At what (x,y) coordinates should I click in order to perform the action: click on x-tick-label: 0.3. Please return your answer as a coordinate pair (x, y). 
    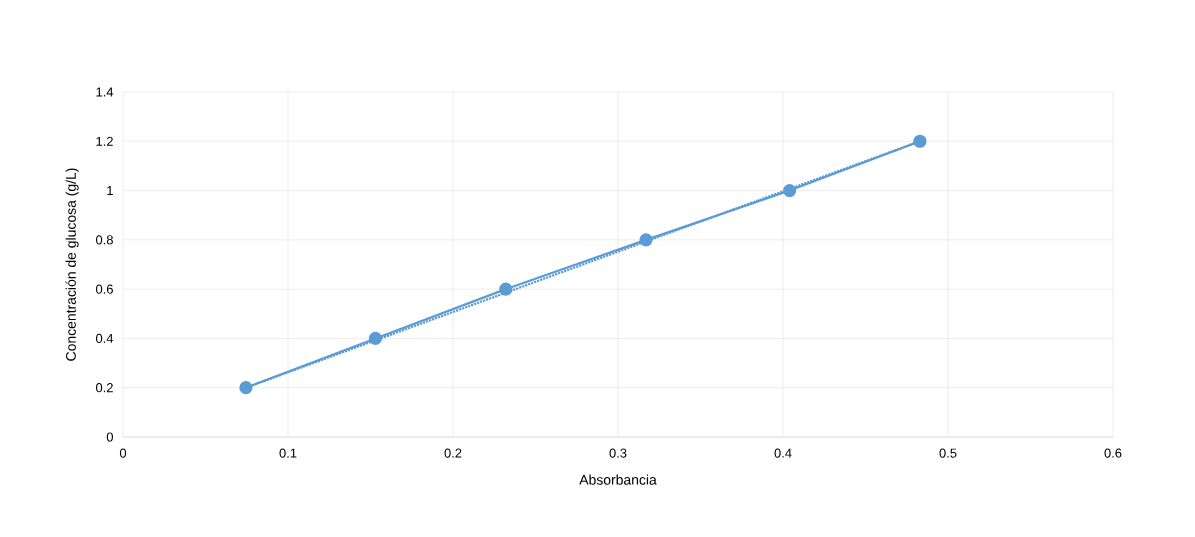
    Looking at the image, I should click on (618, 453).